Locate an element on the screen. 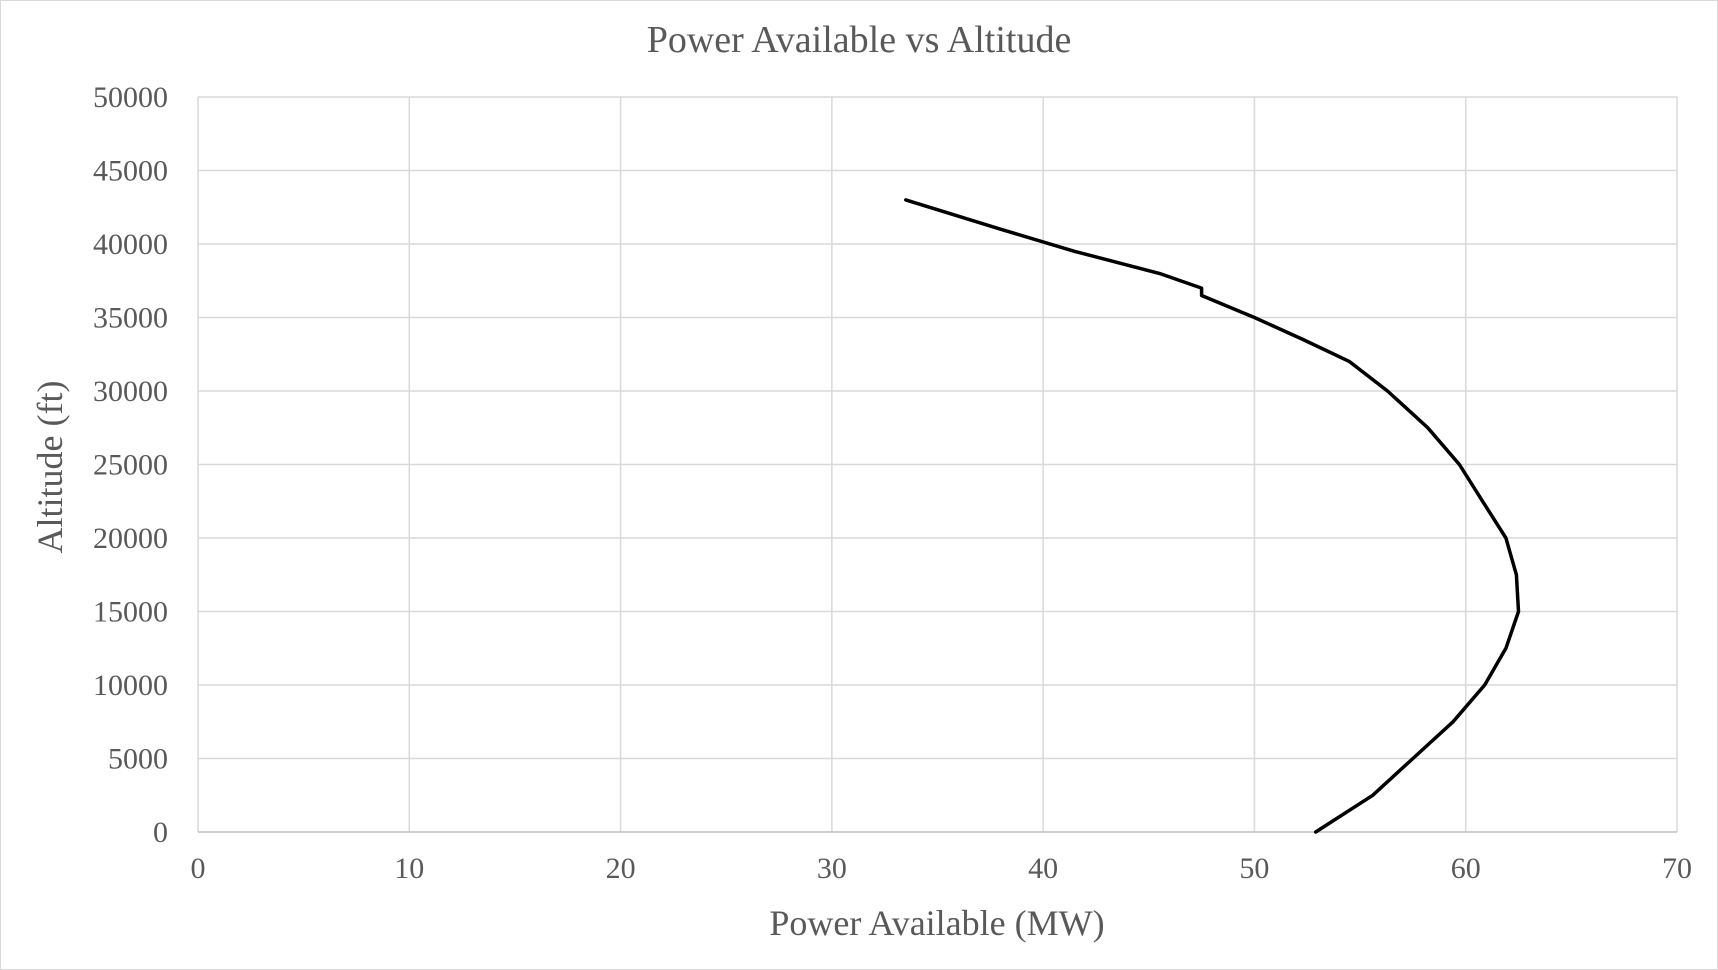 The width and height of the screenshot is (1718, 970). x-tick-label: 0 is located at coordinates (198, 868).